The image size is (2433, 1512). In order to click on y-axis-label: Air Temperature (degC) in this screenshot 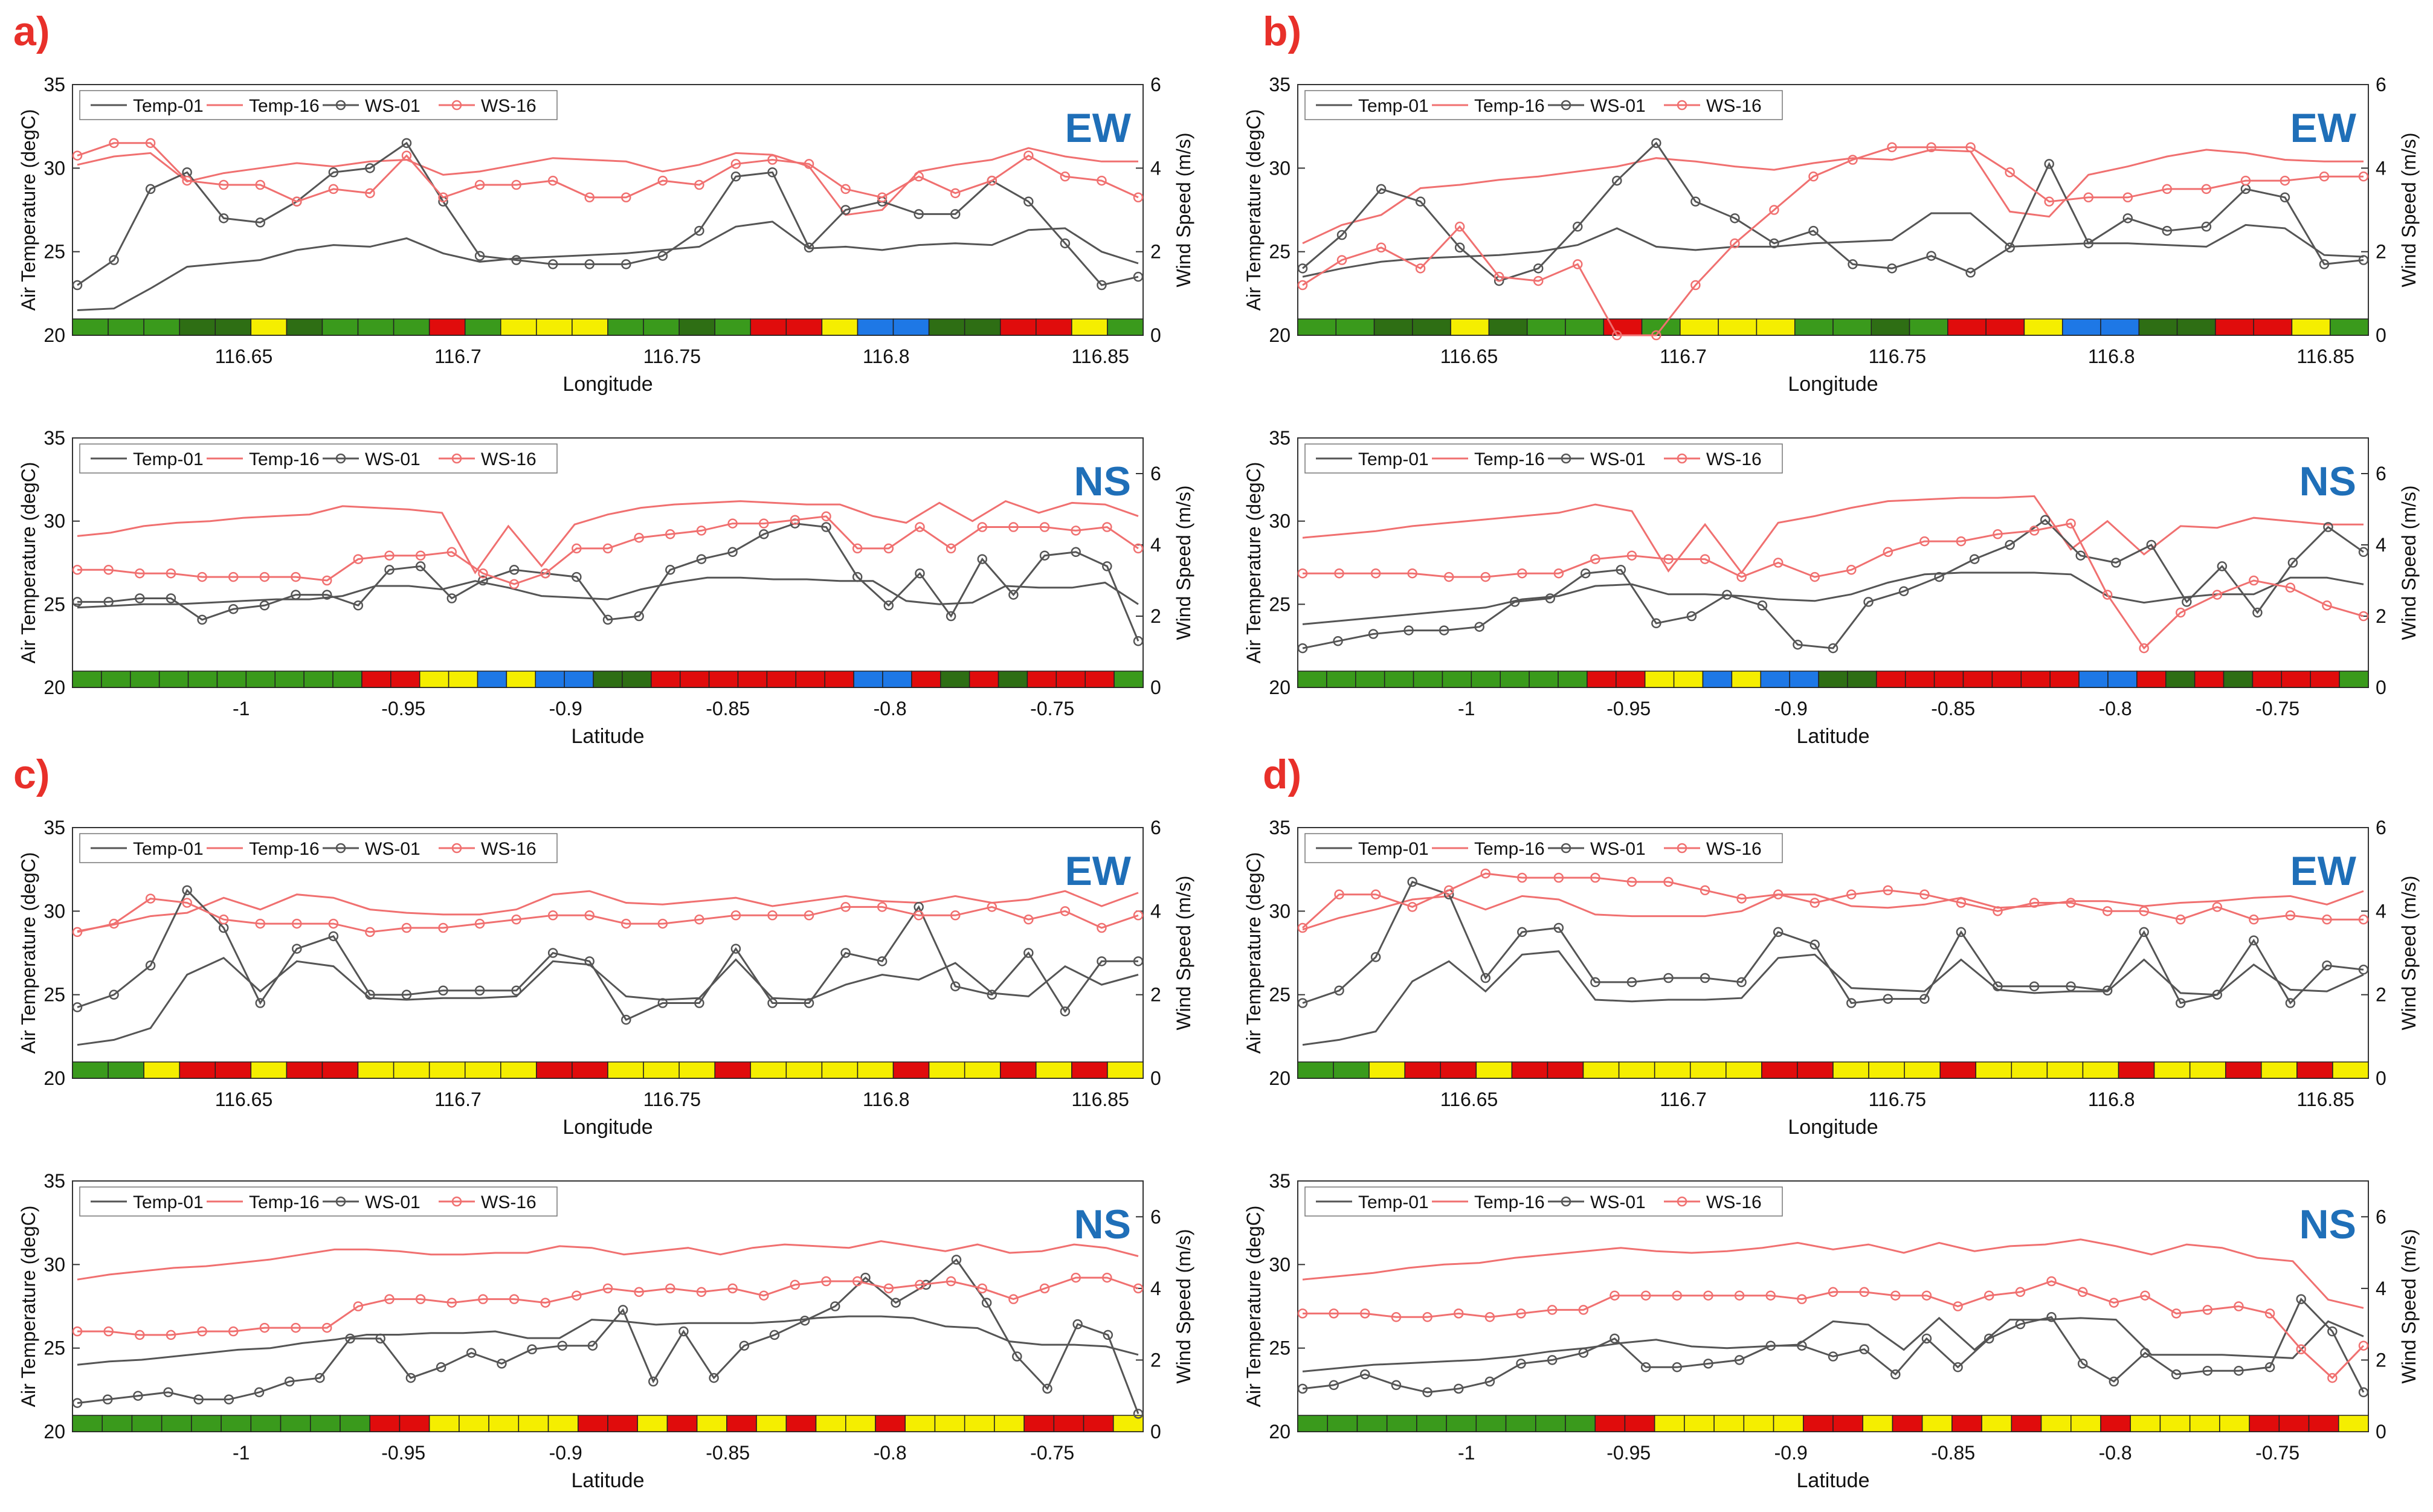, I will do `click(1254, 953)`.